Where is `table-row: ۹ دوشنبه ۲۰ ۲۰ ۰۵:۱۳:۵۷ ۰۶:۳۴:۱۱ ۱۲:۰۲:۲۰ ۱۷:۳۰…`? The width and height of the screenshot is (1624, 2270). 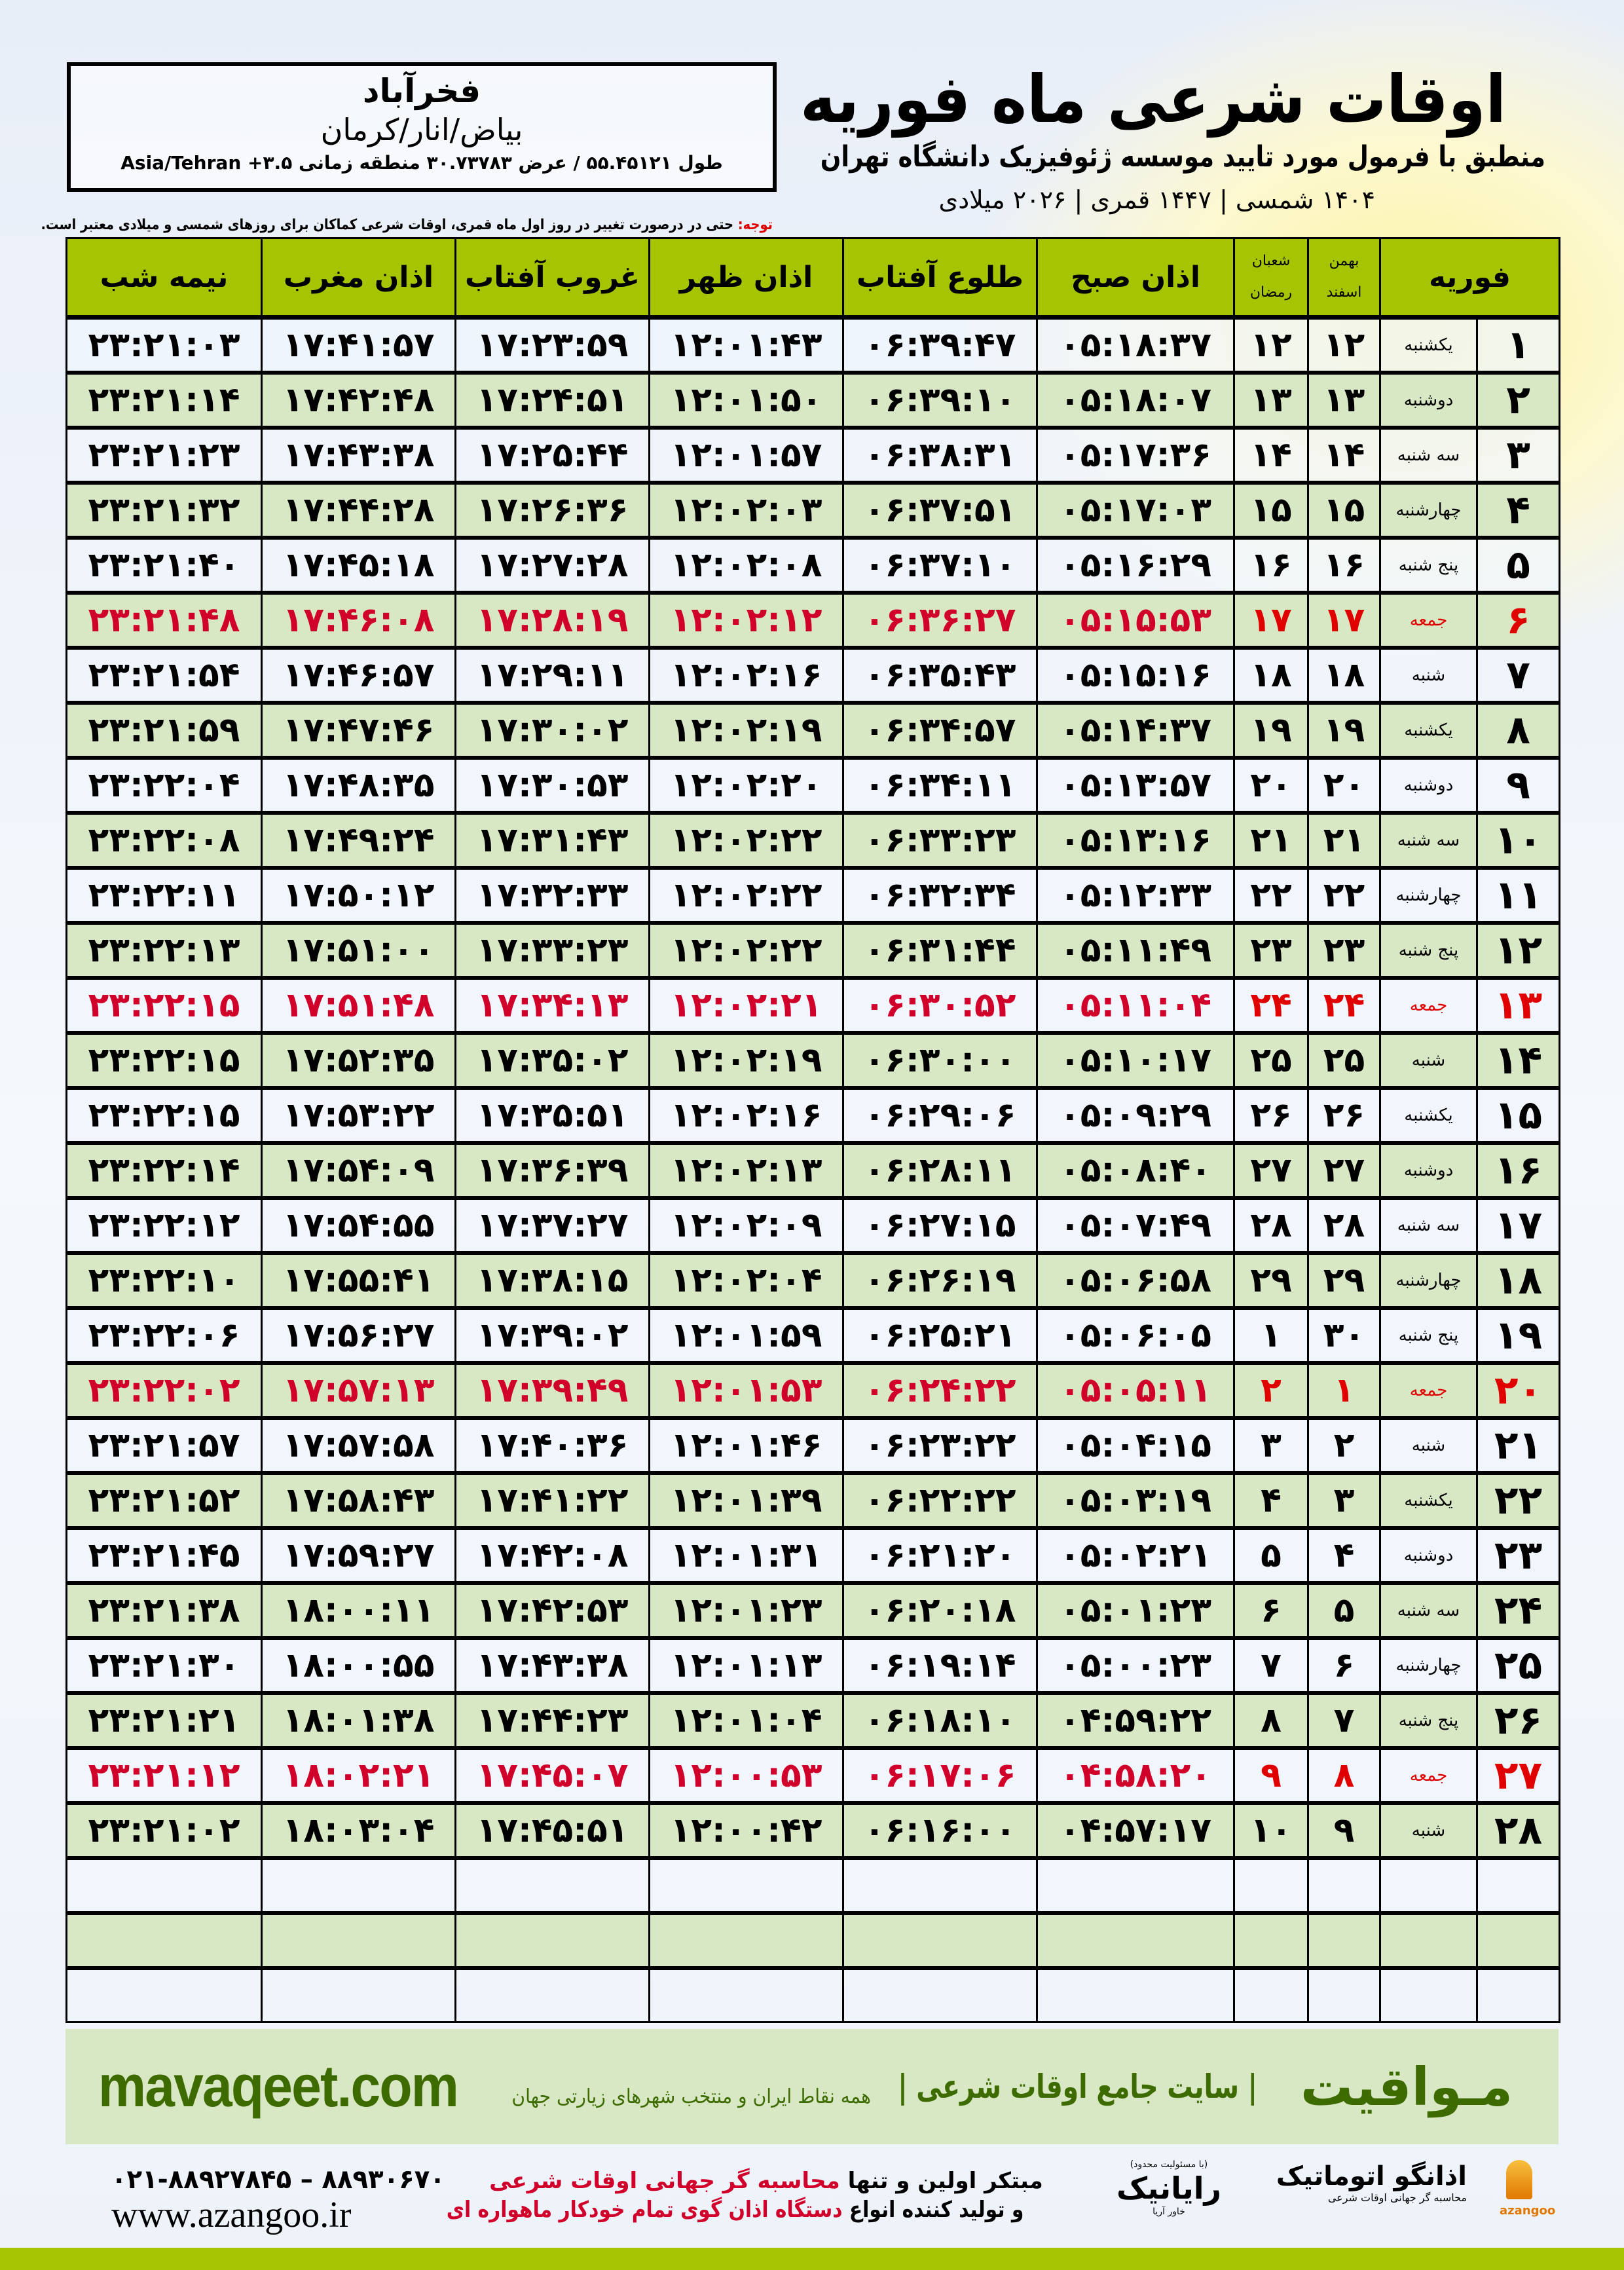 table-row: ۹ دوشنبه ۲۰ ۲۰ ۰۵:۱۳:۵۷ ۰۶:۳۴:۱۱ ۱۲:۰۲:۲۰ ۱۷:۳۰… is located at coordinates (812, 785).